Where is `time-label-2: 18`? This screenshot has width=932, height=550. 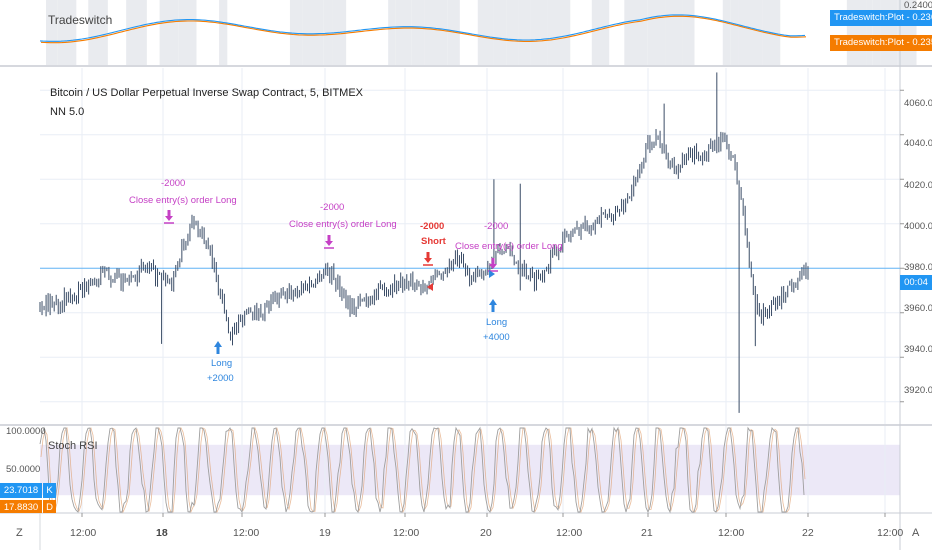 time-label-2: 18 is located at coordinates (162, 533).